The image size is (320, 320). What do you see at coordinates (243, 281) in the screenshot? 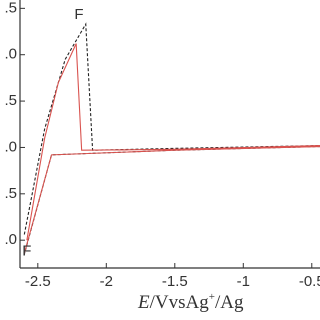
I see `x-tick-label: -1` at bounding box center [243, 281].